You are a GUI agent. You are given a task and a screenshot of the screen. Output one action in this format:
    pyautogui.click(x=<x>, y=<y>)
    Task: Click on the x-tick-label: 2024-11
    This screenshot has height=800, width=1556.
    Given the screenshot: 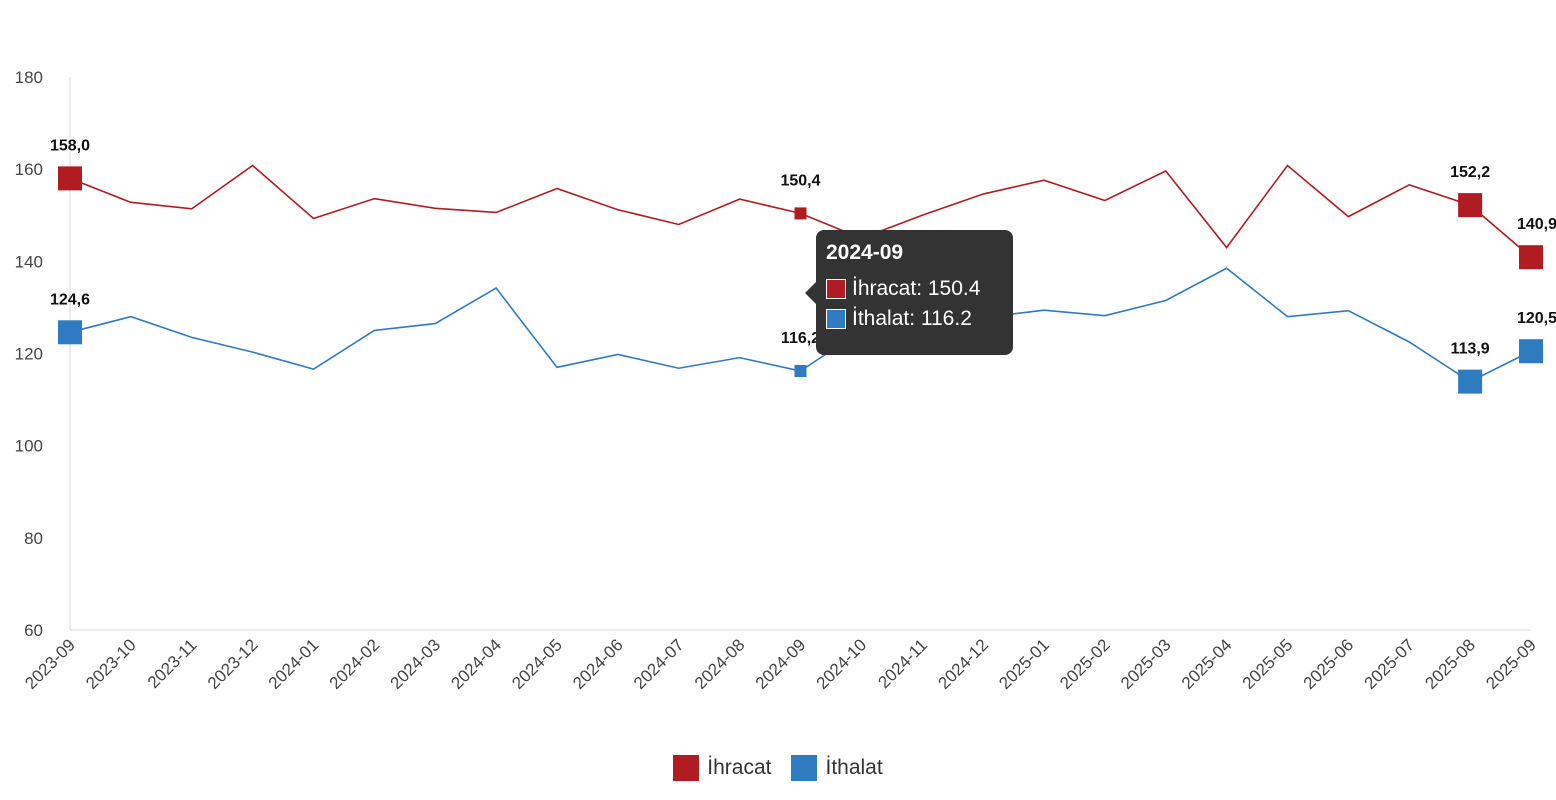 What is the action you would take?
    pyautogui.click(x=902, y=663)
    